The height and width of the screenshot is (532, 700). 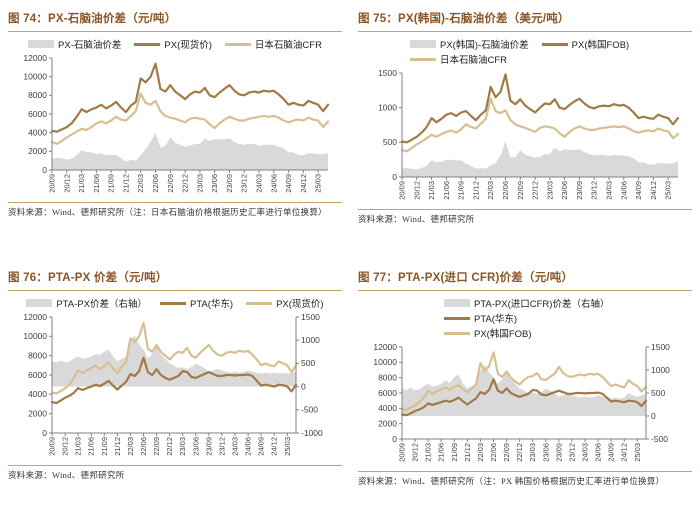 I want to click on x-axis-tick-label: 21/09, so click(x=111, y=183).